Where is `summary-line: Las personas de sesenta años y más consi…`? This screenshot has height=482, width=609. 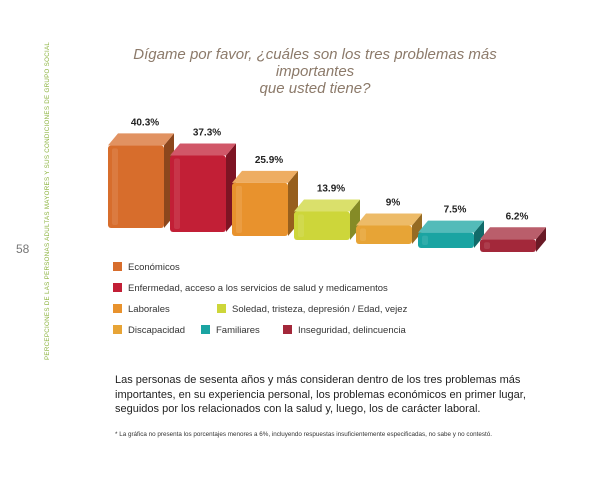
summary-line: Las personas de sesenta años y más consi… is located at coordinates (318, 380).